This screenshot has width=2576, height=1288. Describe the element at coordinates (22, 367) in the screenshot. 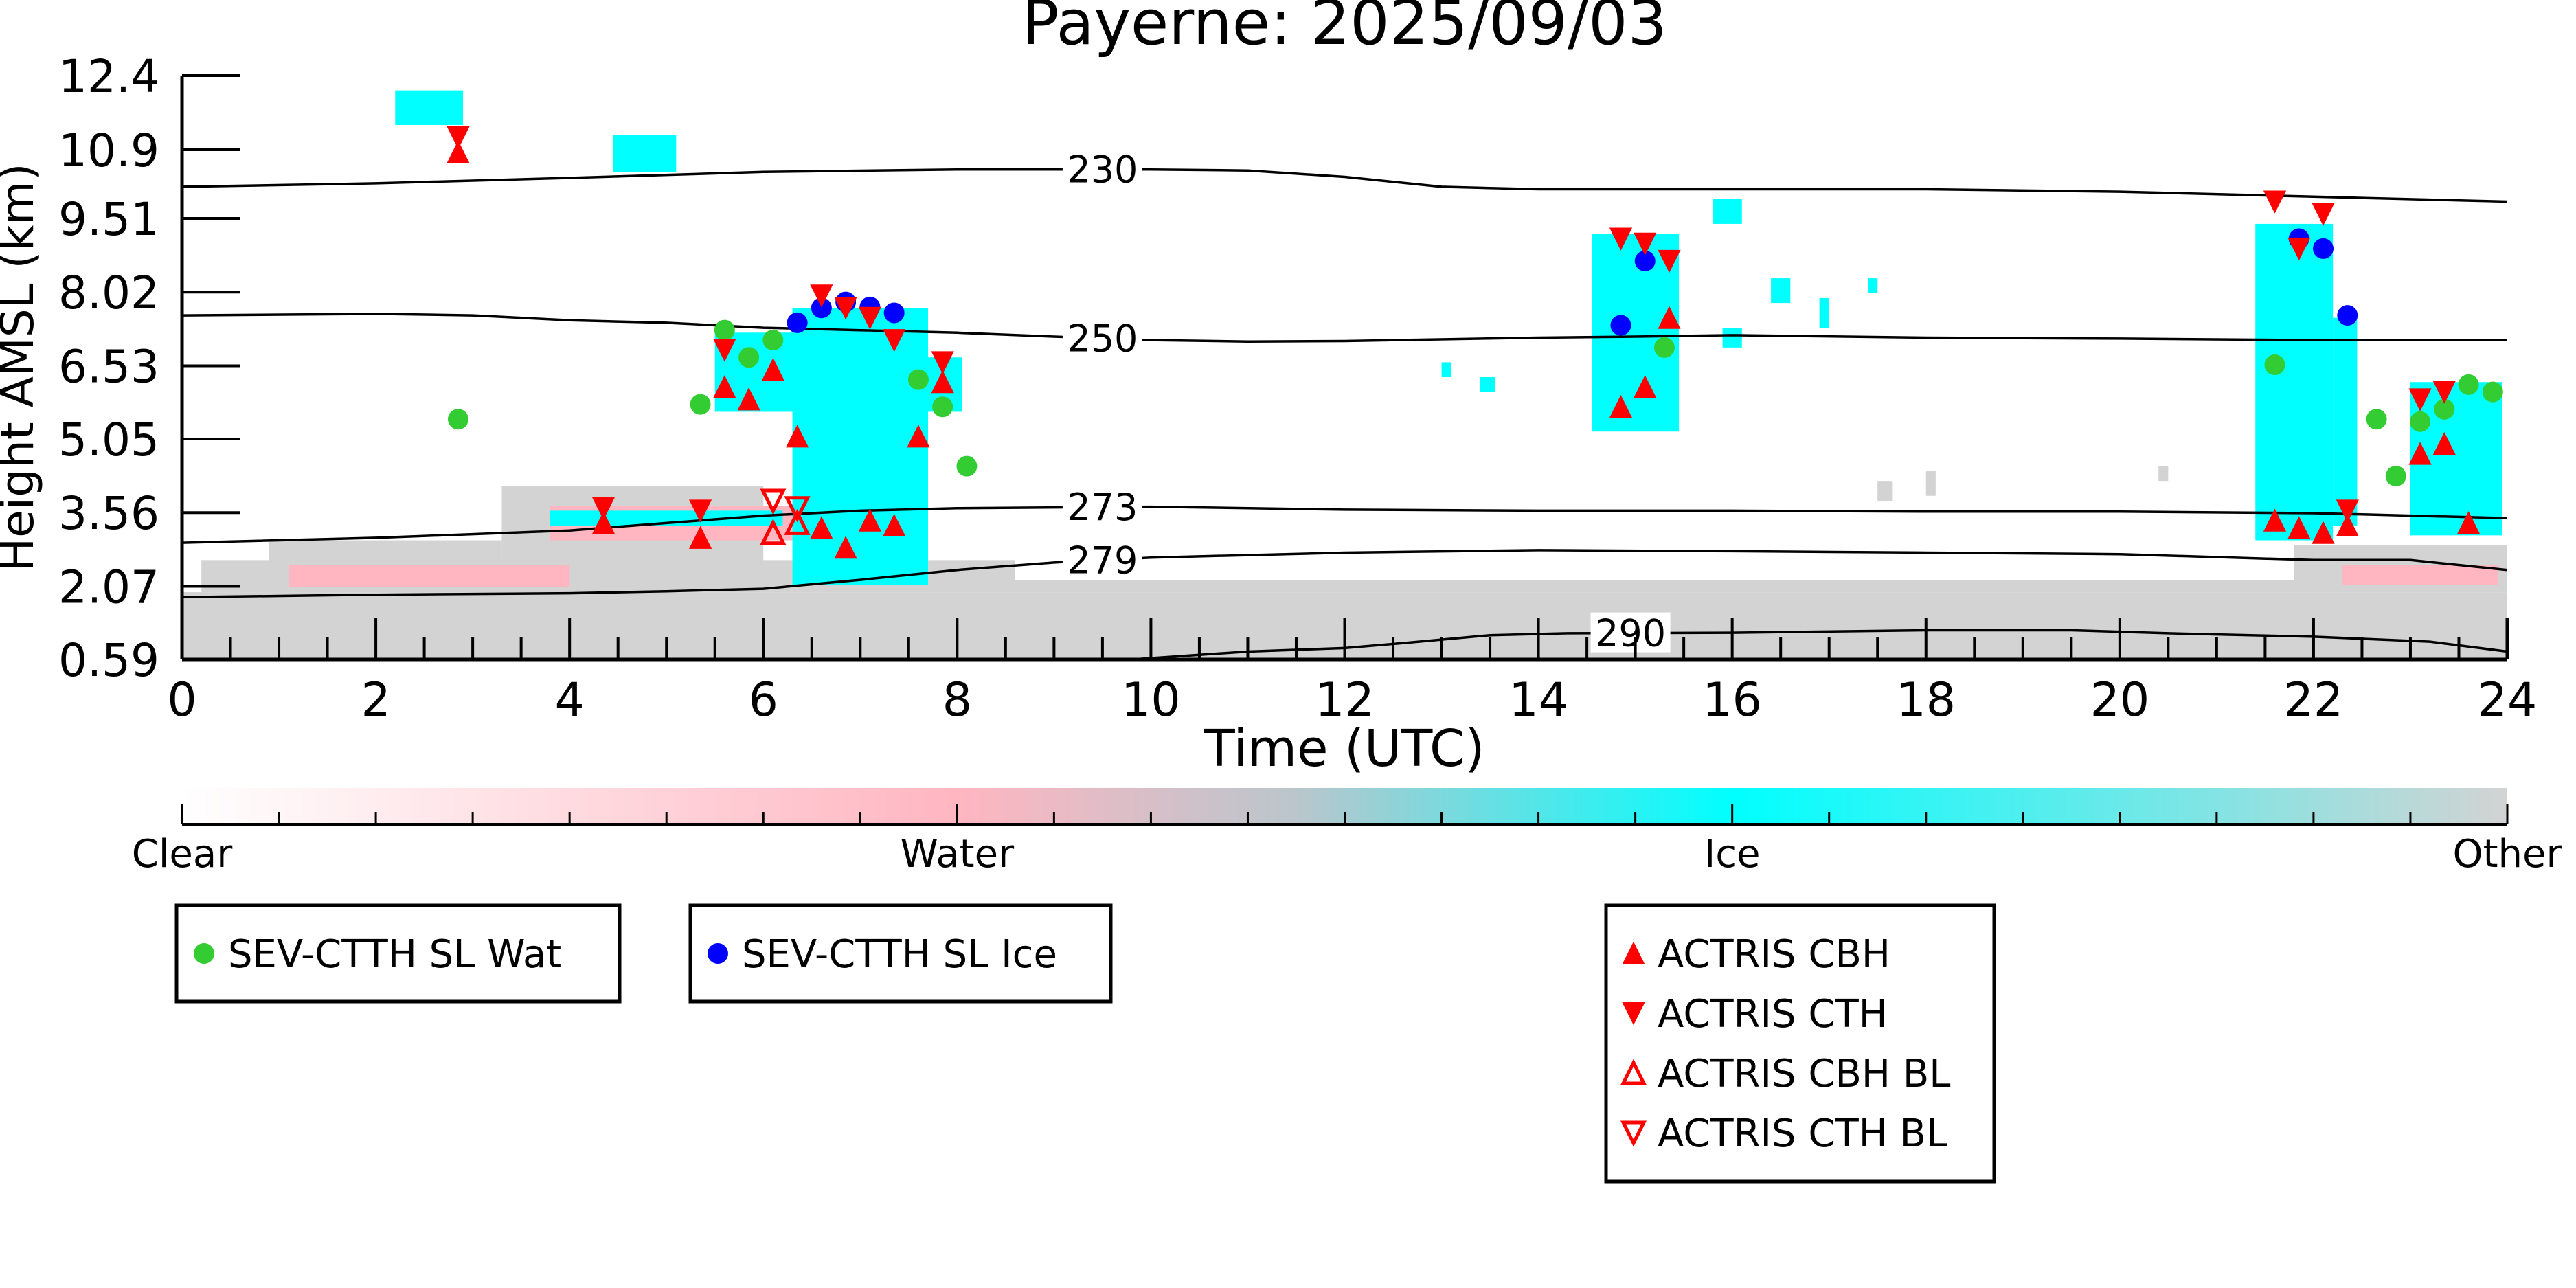

I see `y-axis-label: Height AMSL (km)` at that location.